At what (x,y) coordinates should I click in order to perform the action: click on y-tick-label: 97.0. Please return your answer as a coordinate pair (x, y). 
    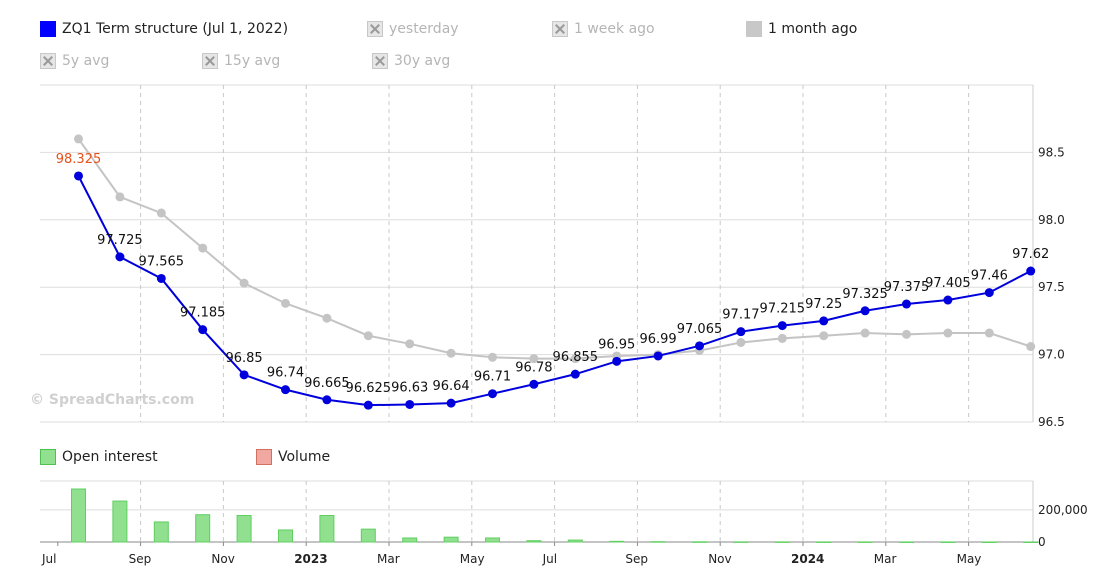
    Looking at the image, I should click on (1051, 355).